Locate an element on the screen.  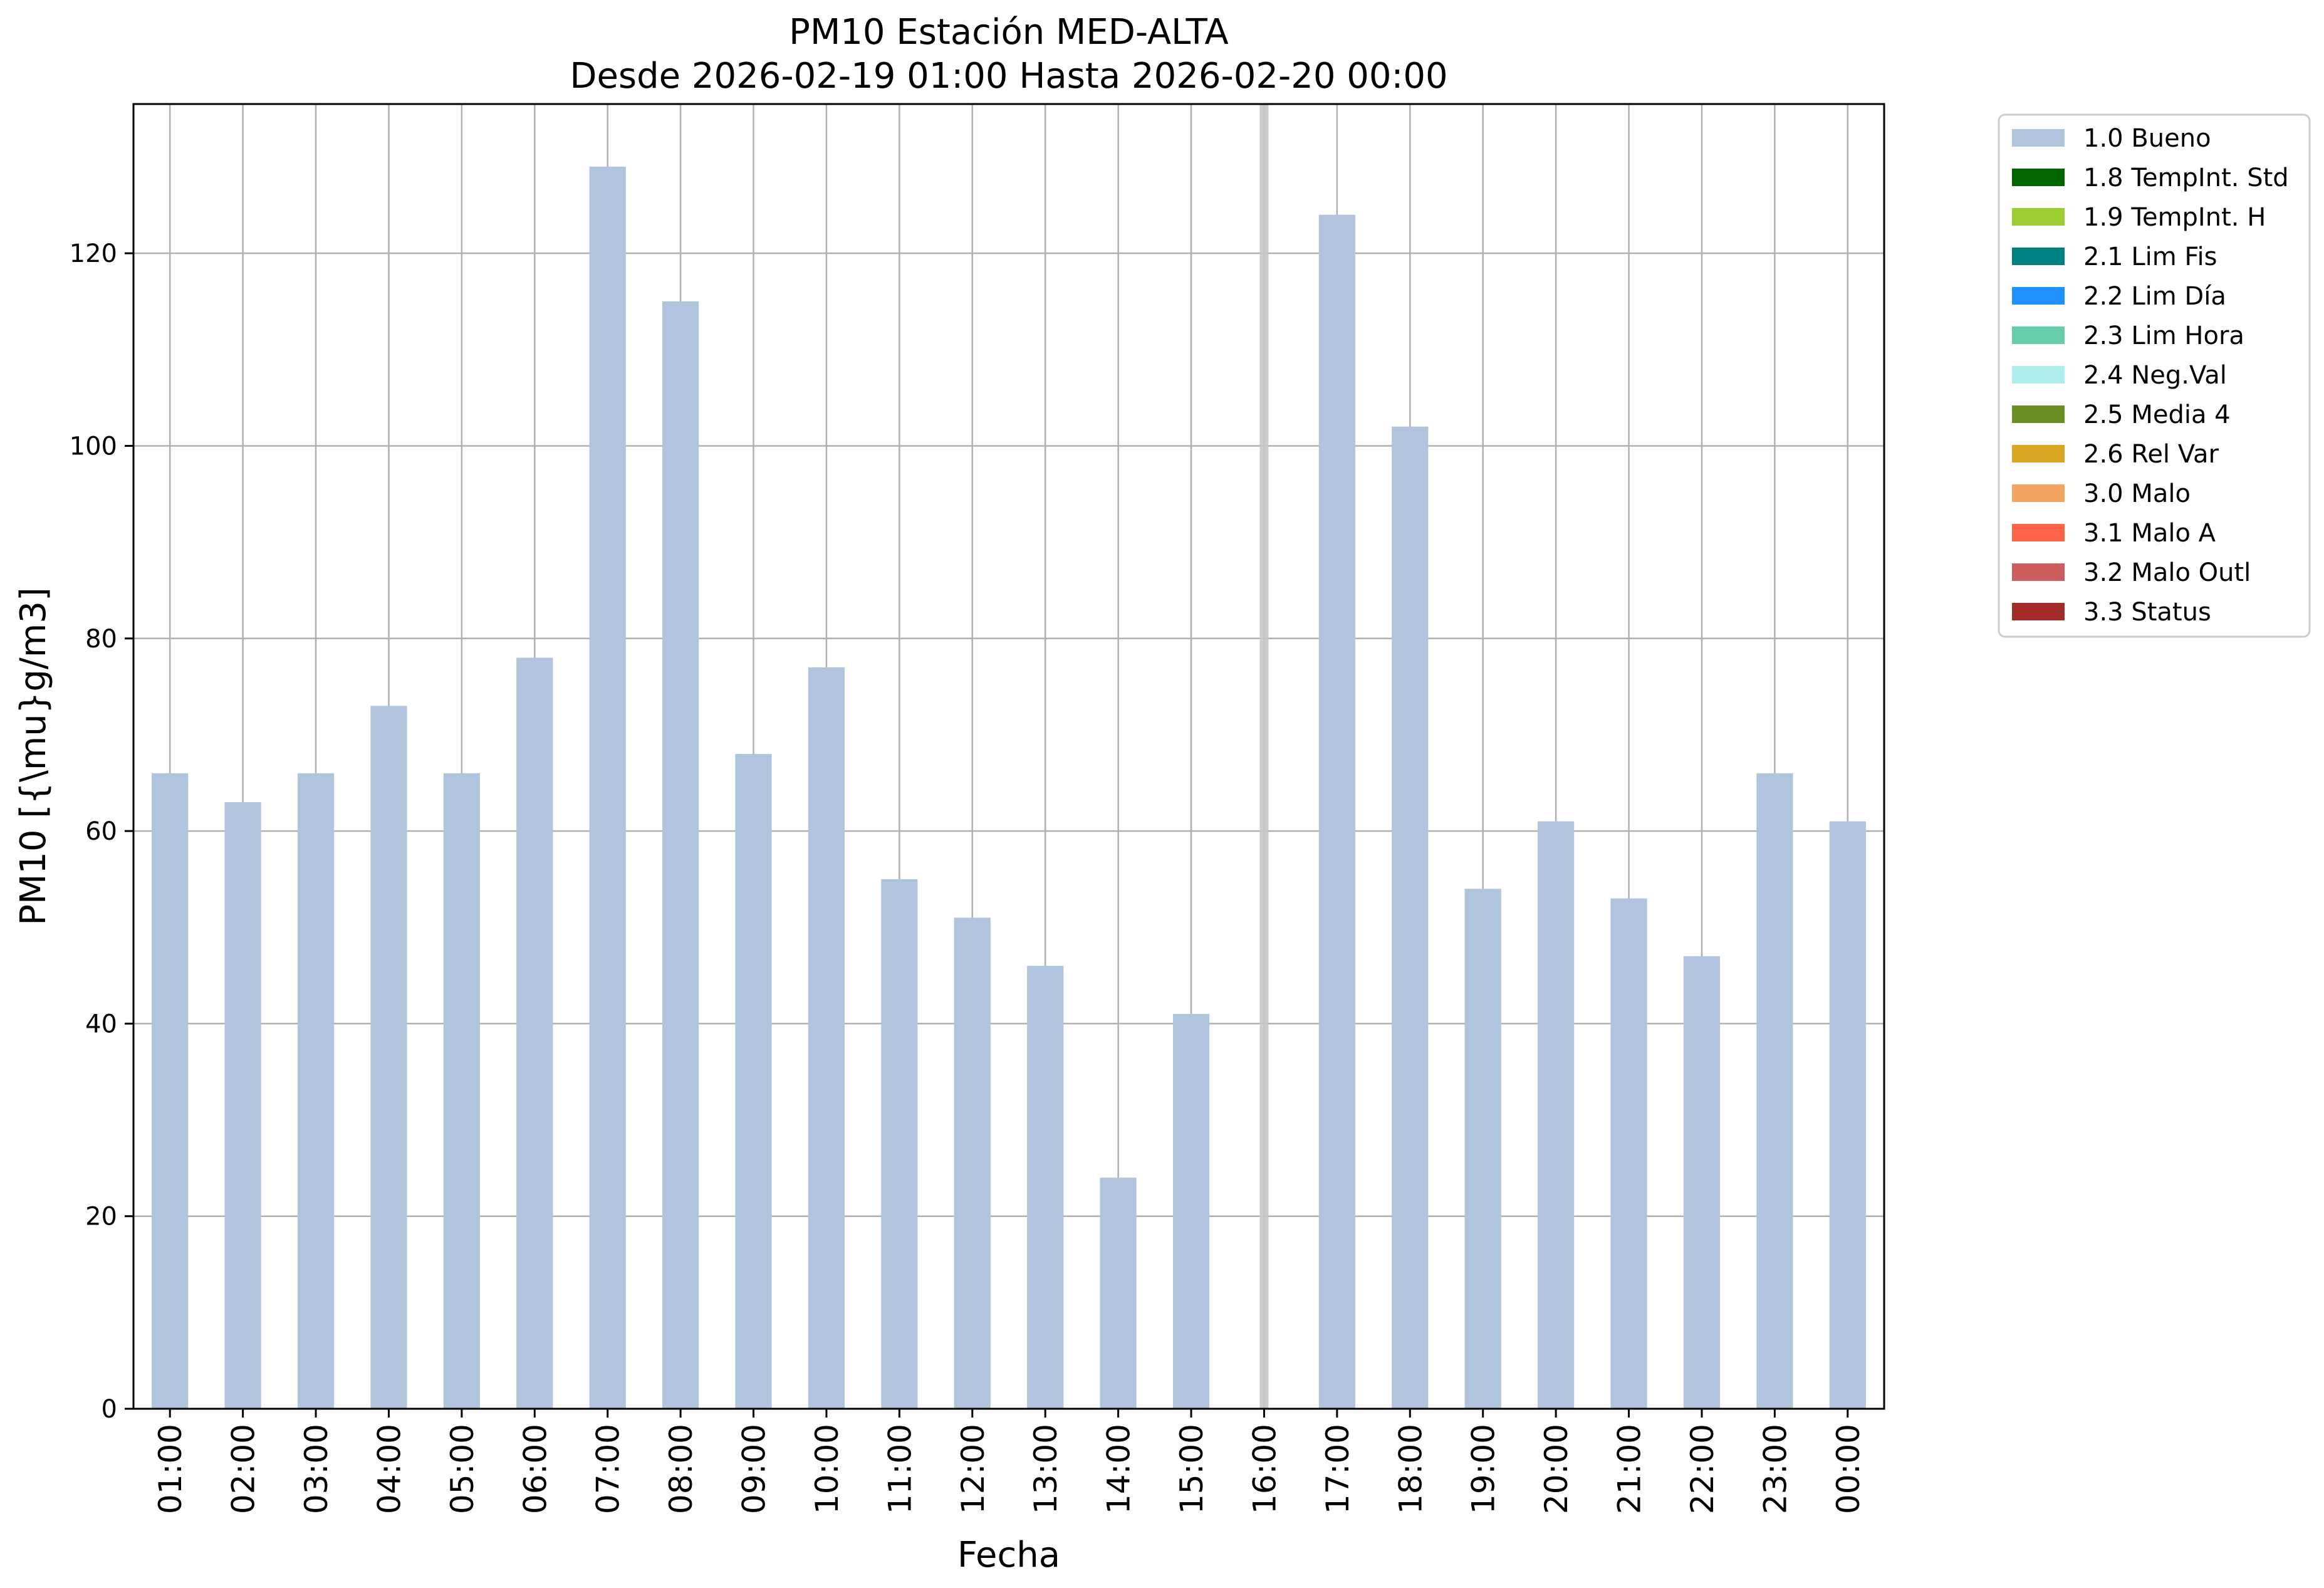
x-tick-label: 21:00 is located at coordinates (1630, 1469).